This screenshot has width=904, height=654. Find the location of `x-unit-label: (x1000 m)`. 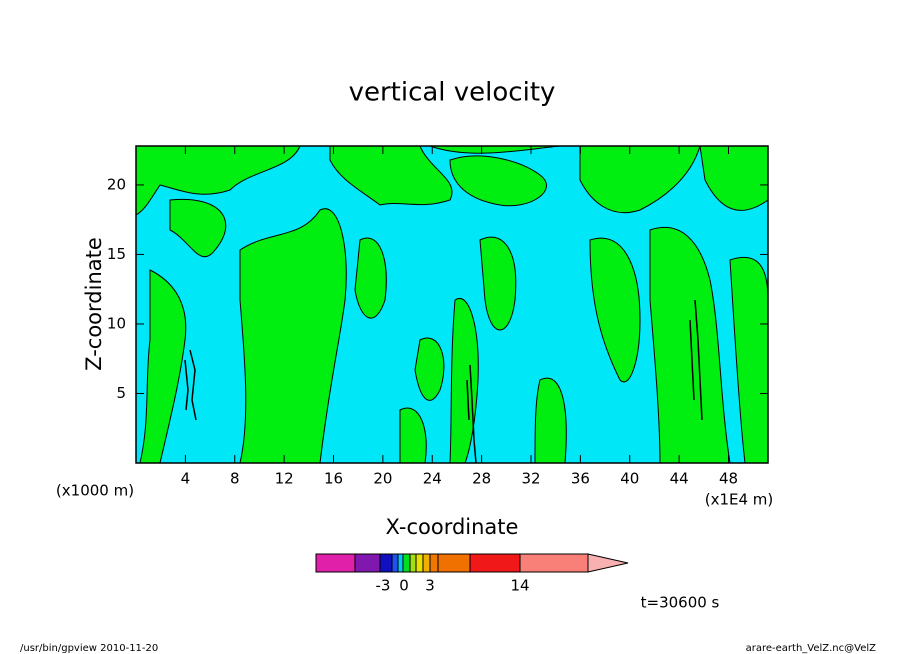

x-unit-label: (x1000 m) is located at coordinates (95, 491).